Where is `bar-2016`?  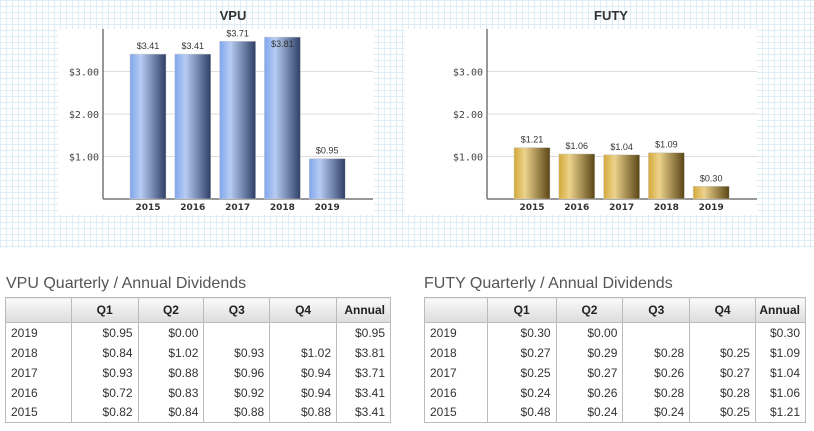
bar-2016 is located at coordinates (193, 126).